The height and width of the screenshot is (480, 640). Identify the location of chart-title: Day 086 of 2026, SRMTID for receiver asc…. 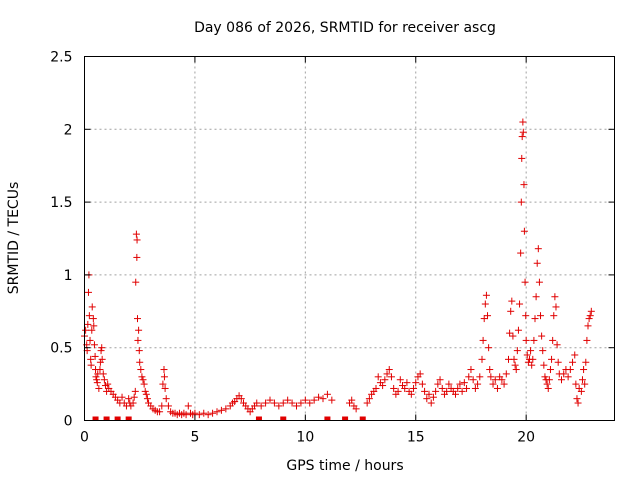
(345, 28).